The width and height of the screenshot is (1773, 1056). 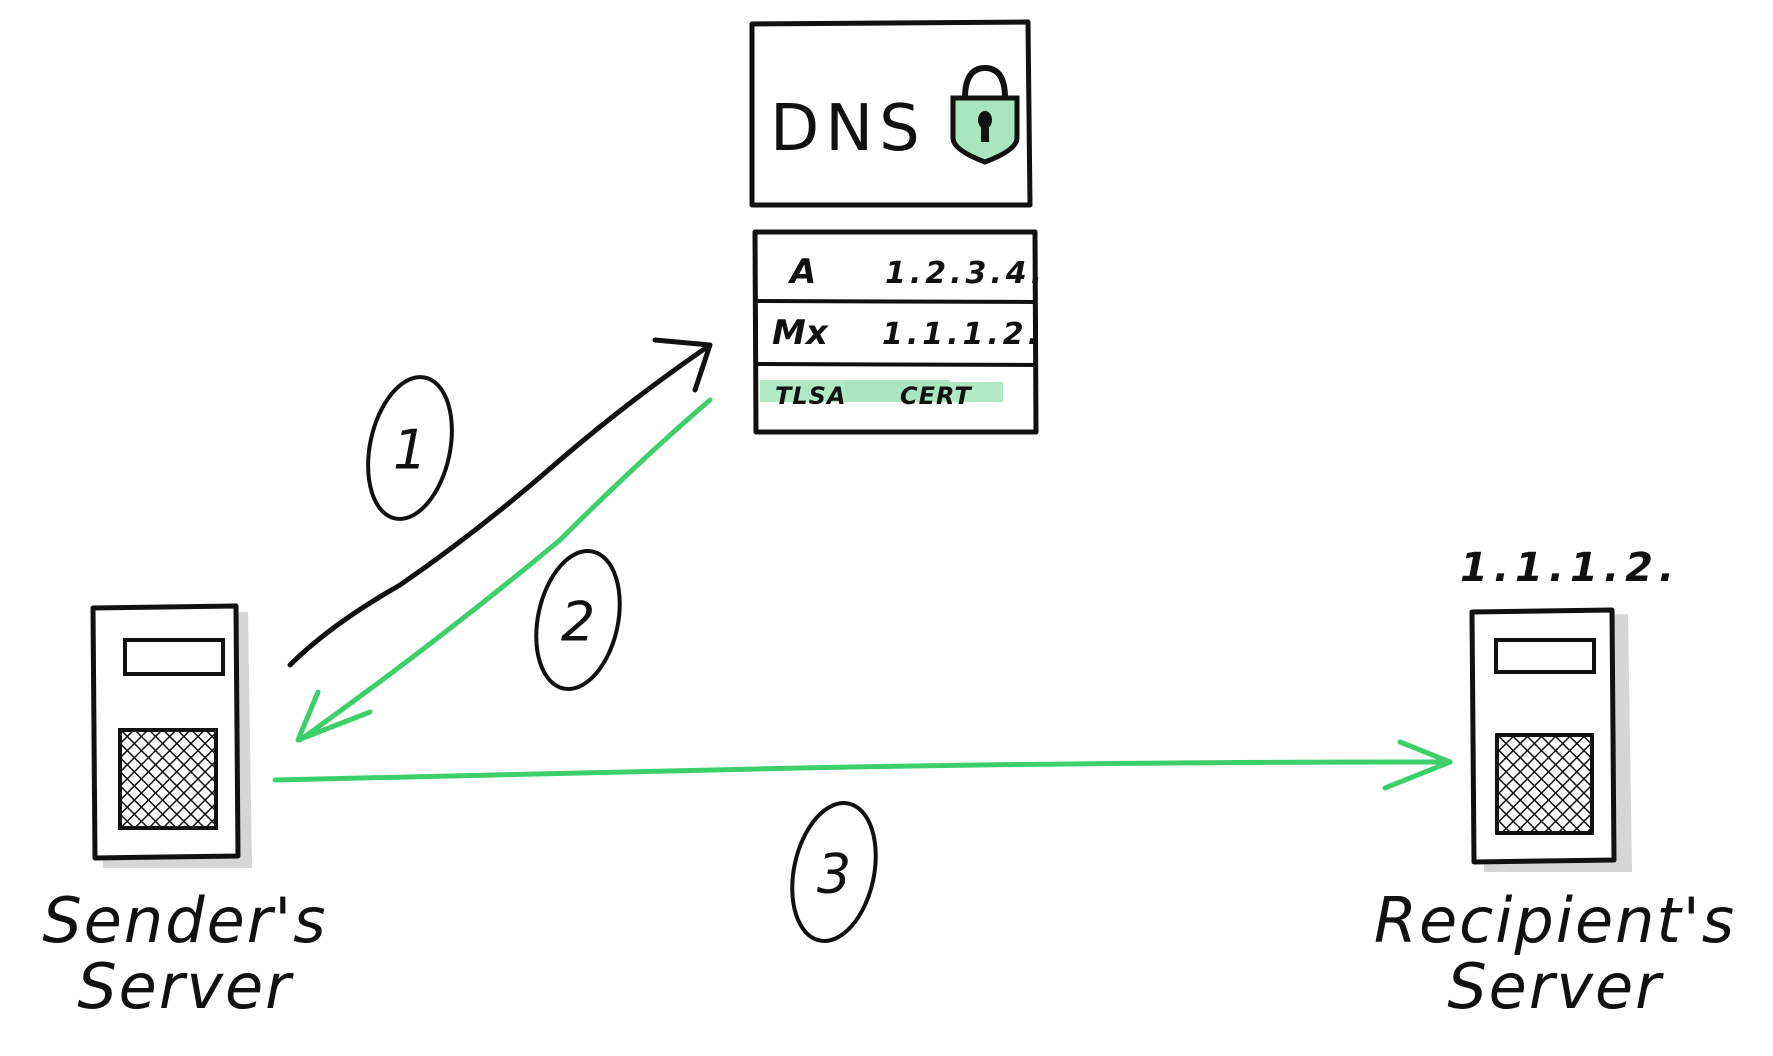 I want to click on dns-box: DNS, so click(x=891, y=113).